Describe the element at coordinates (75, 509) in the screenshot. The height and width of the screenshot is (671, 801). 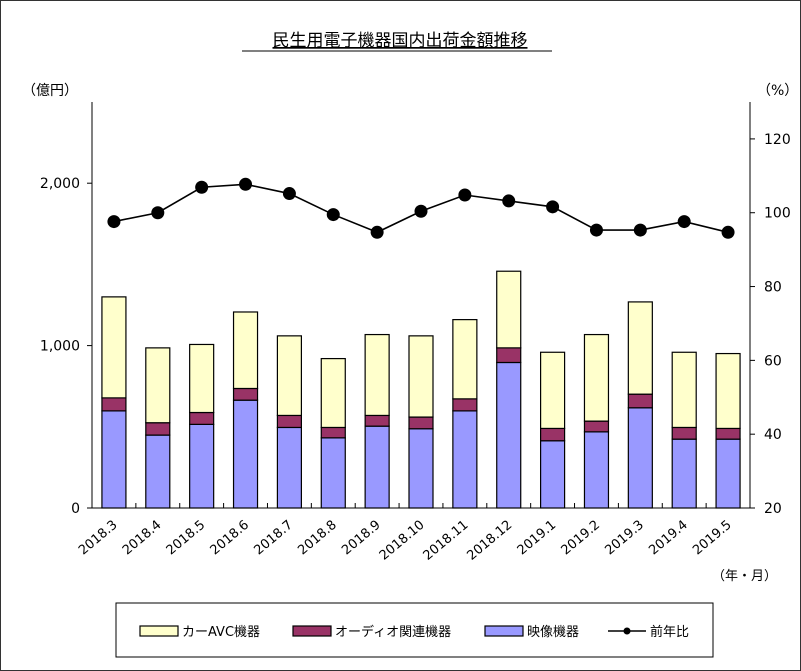
I see `left-tick-label: 0` at that location.